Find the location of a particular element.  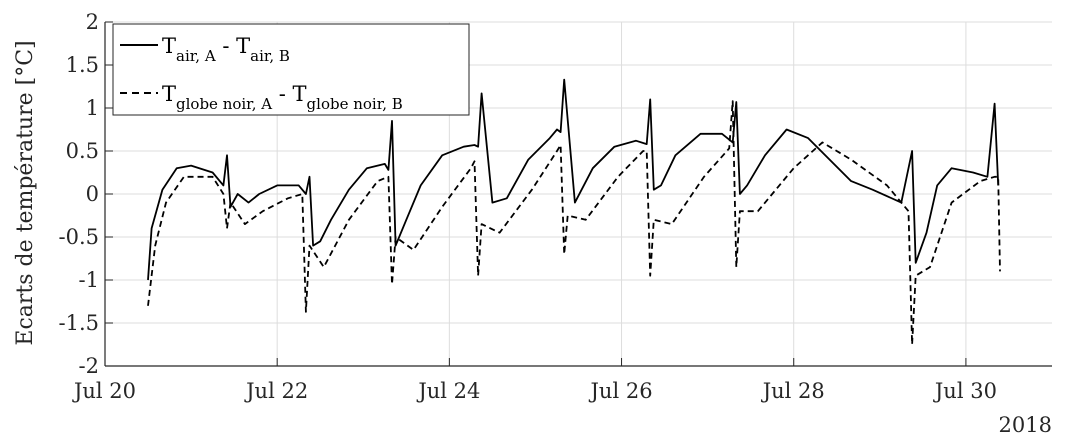

legend-label-air: Tair, A - Tair, B is located at coordinates (226, 49).